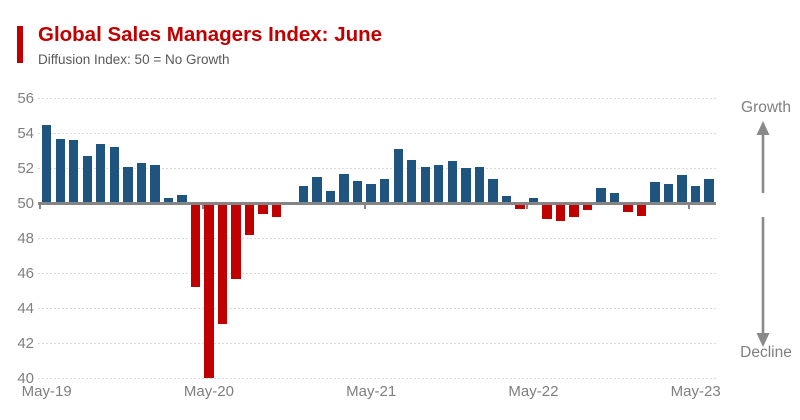 The width and height of the screenshot is (800, 420). I want to click on y-tick-label: 54, so click(25, 133).